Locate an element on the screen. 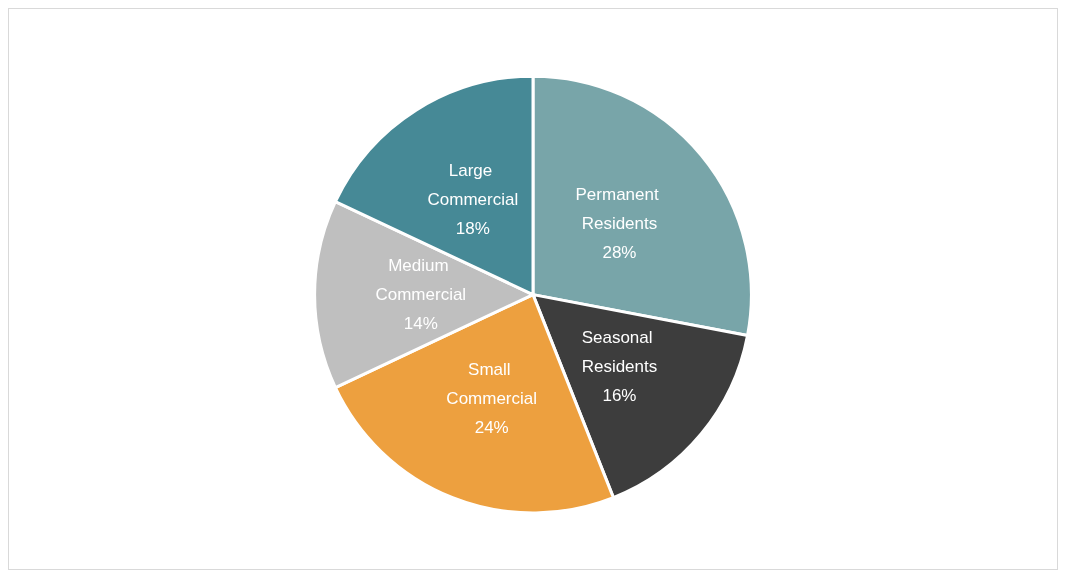  slice-label: Large Commercial is located at coordinates (473, 185).